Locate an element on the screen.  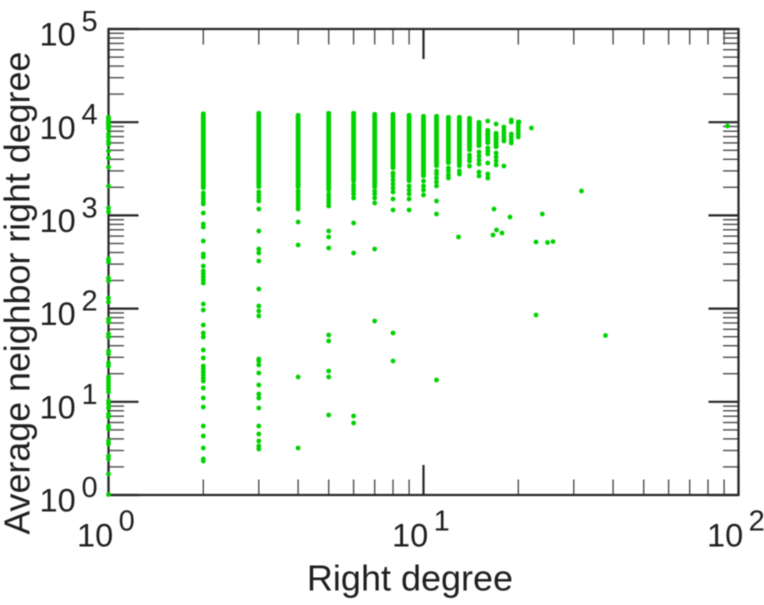
svg-text: 3 is located at coordinates (90, 208).